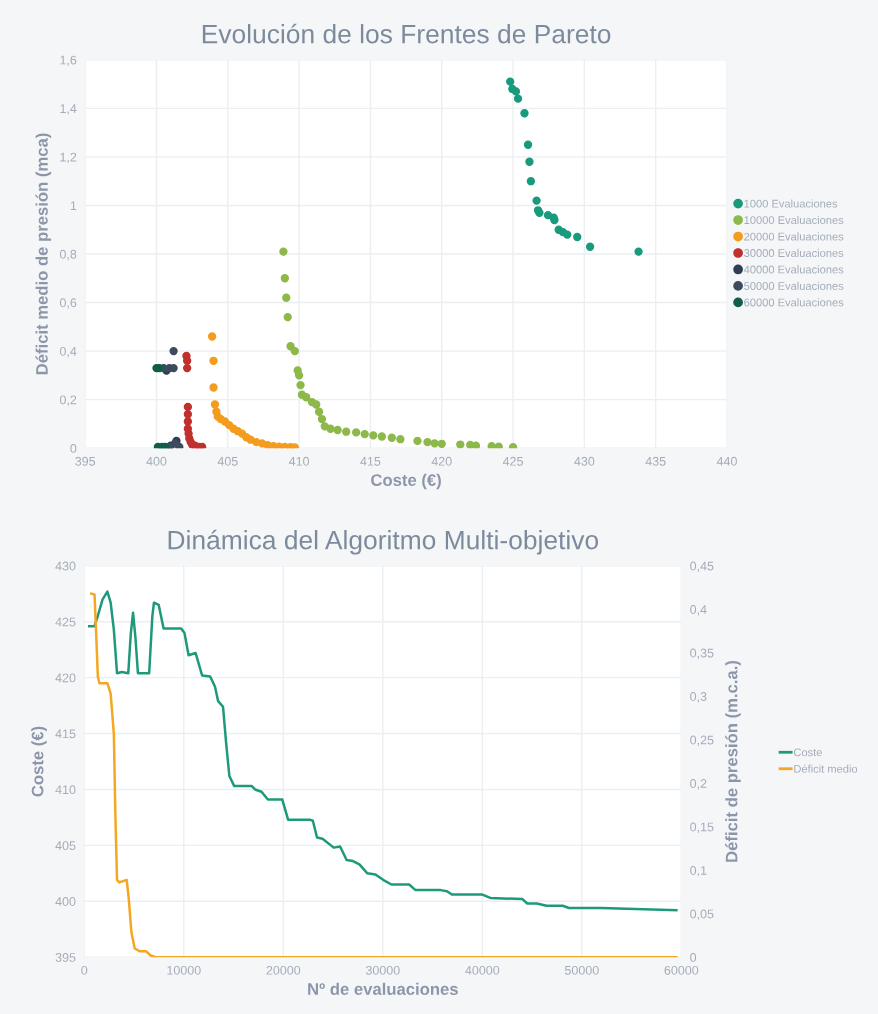 Image resolution: width=878 pixels, height=1014 pixels. What do you see at coordinates (156, 461) in the screenshot?
I see `x-tick-label: 400` at bounding box center [156, 461].